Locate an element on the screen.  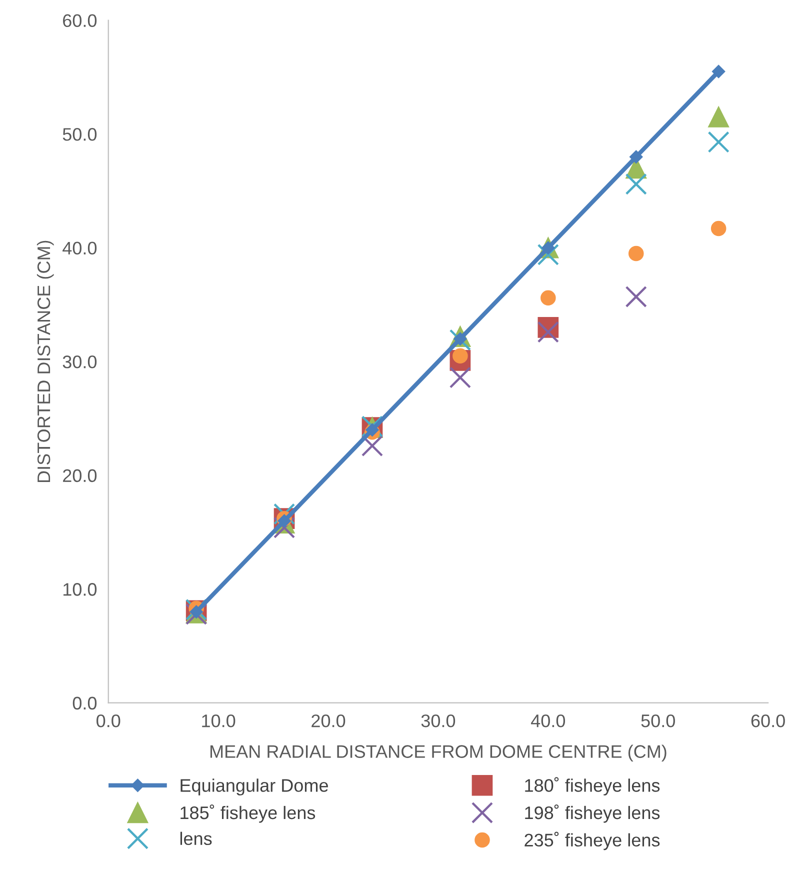
legend-label: 235˚ fisheye lens is located at coordinates (592, 841).